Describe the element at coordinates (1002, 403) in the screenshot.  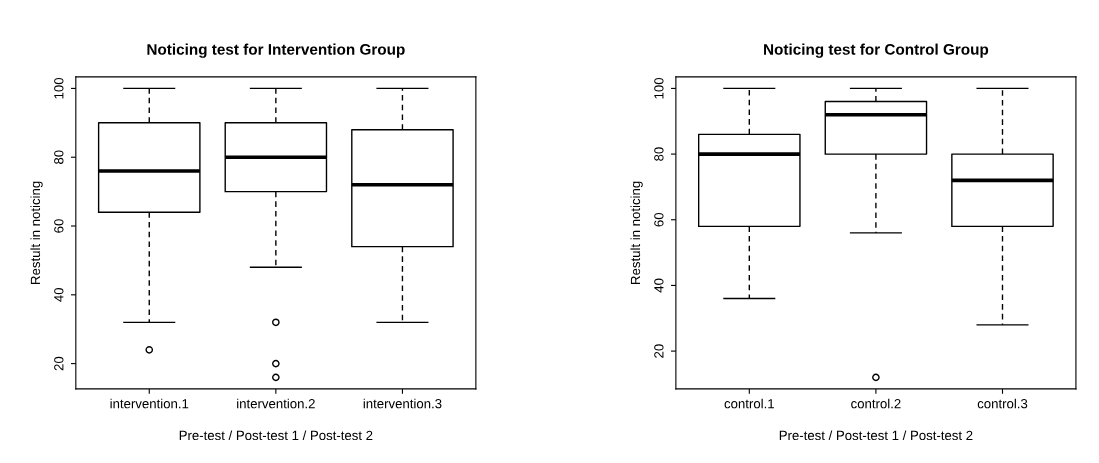
I see `x-tick-label: control.3` at that location.